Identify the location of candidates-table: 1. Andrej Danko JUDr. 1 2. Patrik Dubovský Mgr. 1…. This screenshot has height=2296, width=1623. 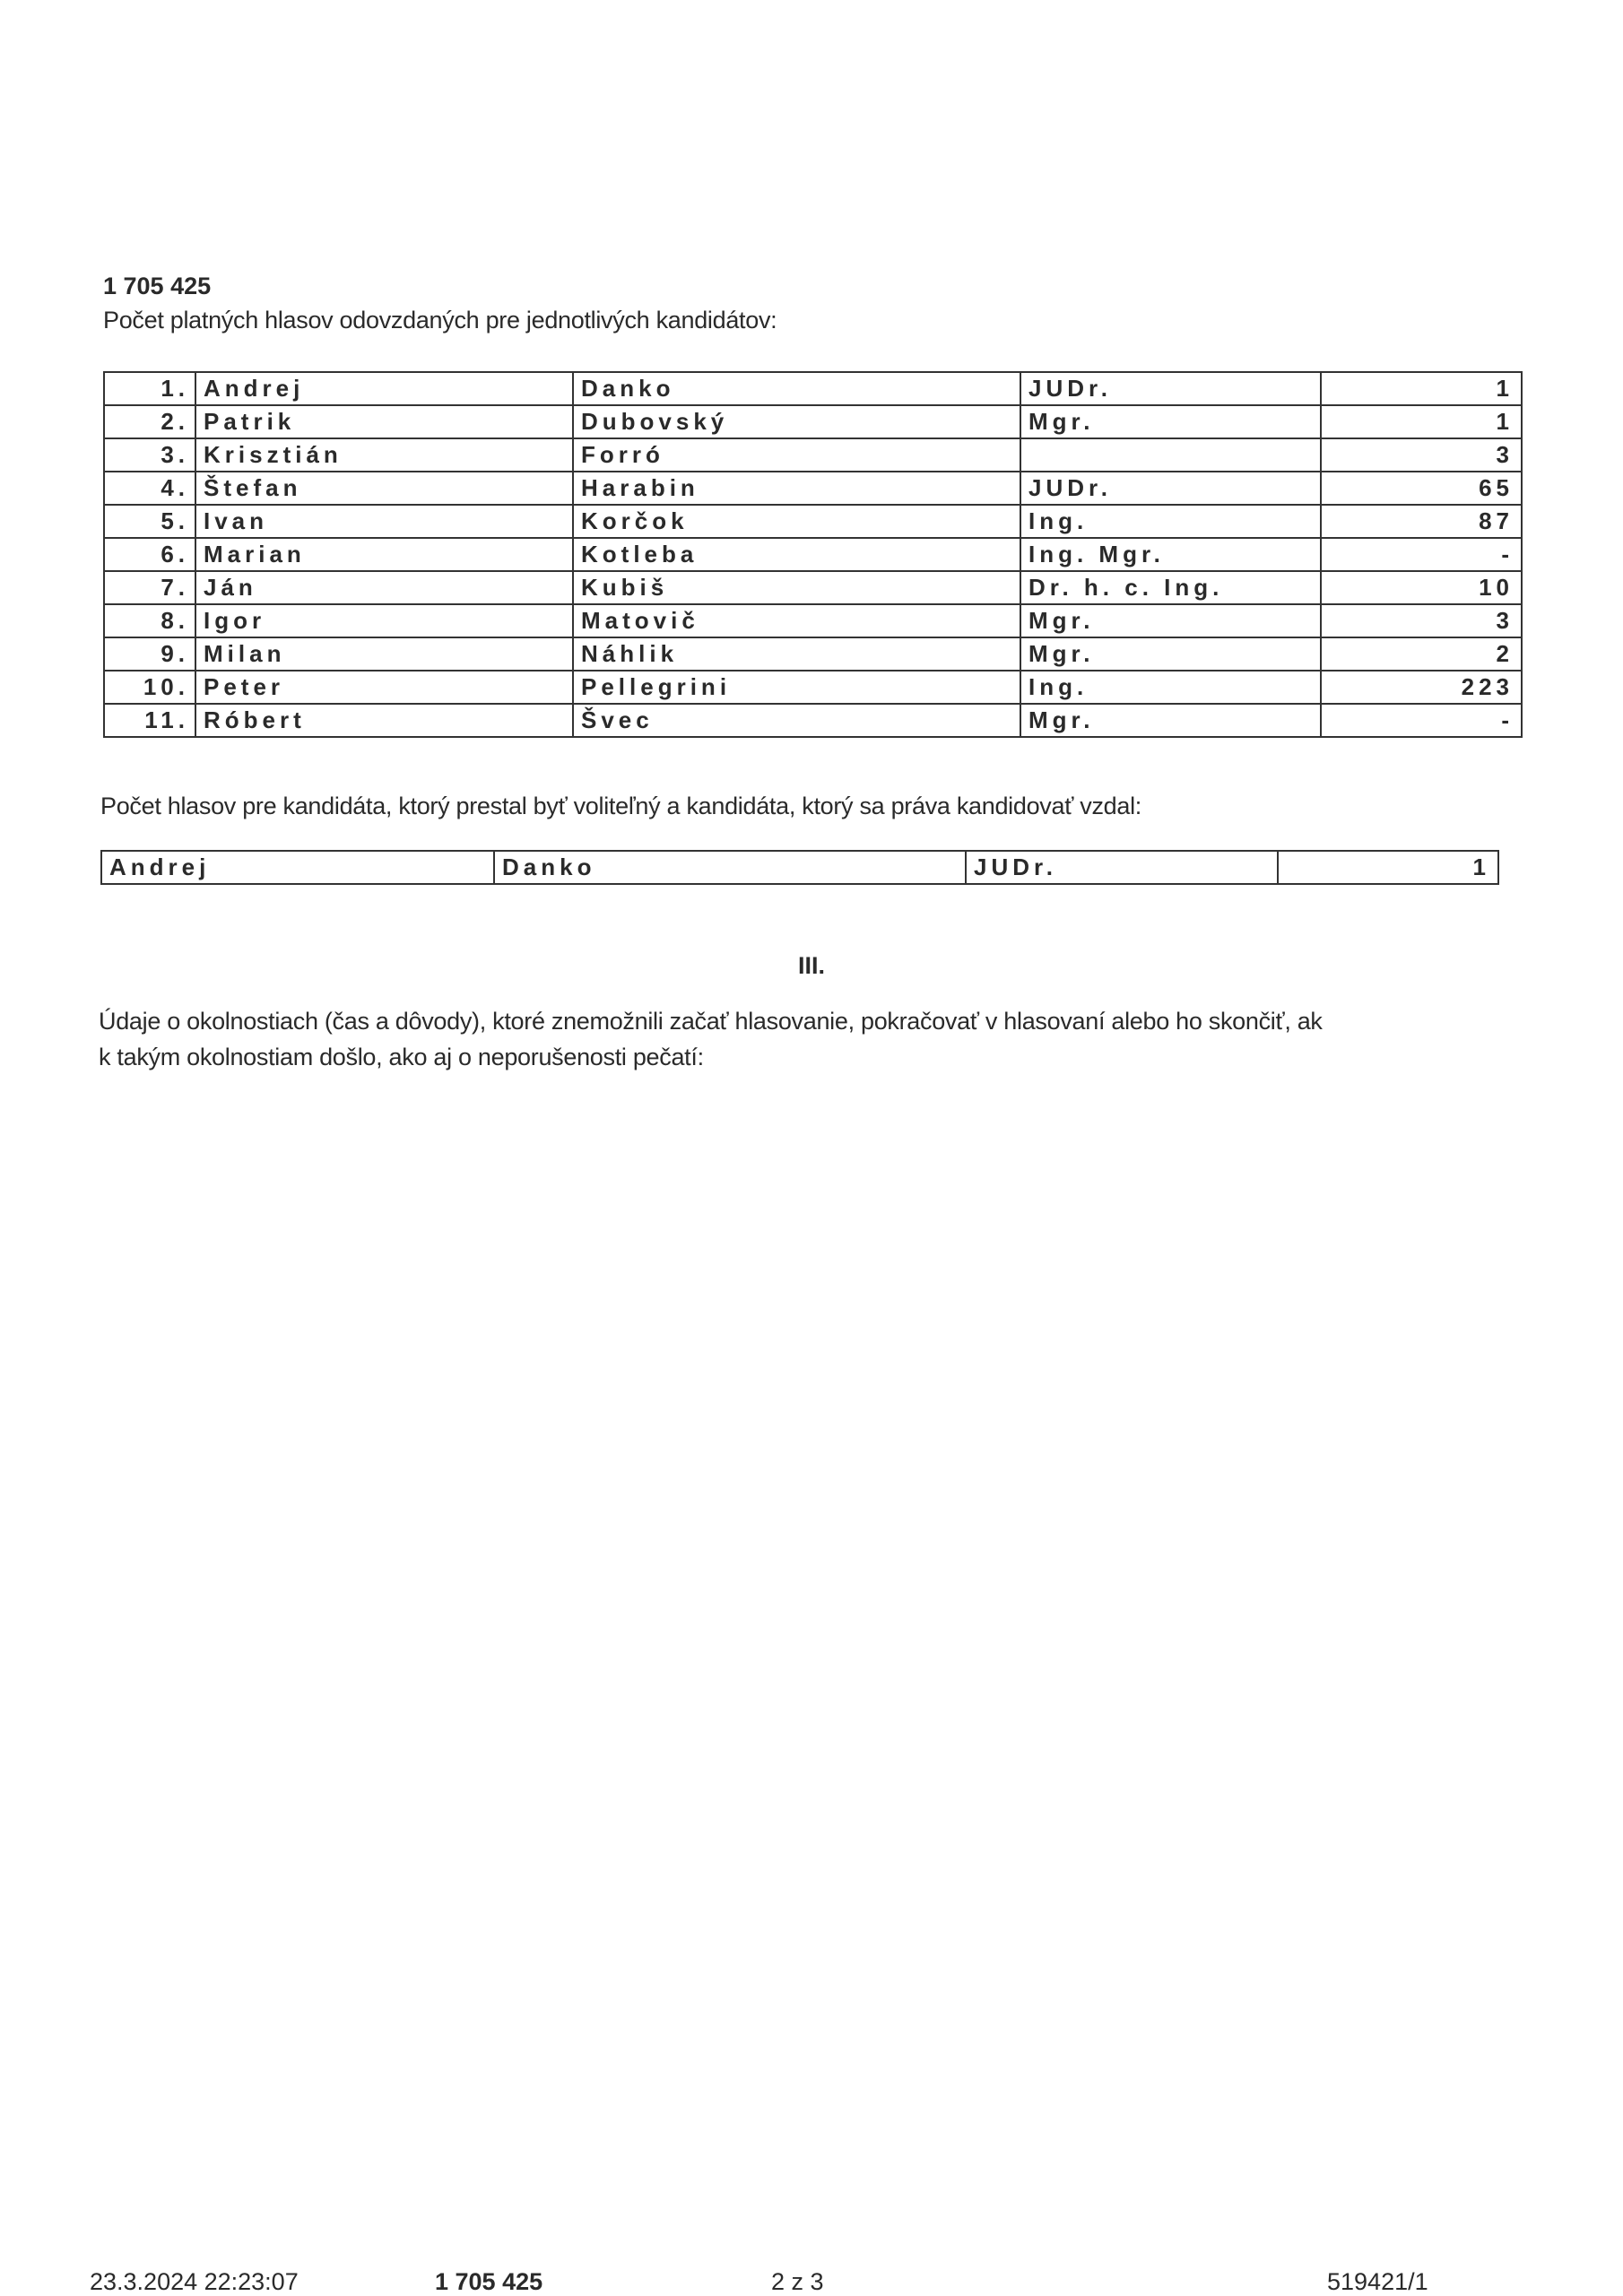
(813, 554).